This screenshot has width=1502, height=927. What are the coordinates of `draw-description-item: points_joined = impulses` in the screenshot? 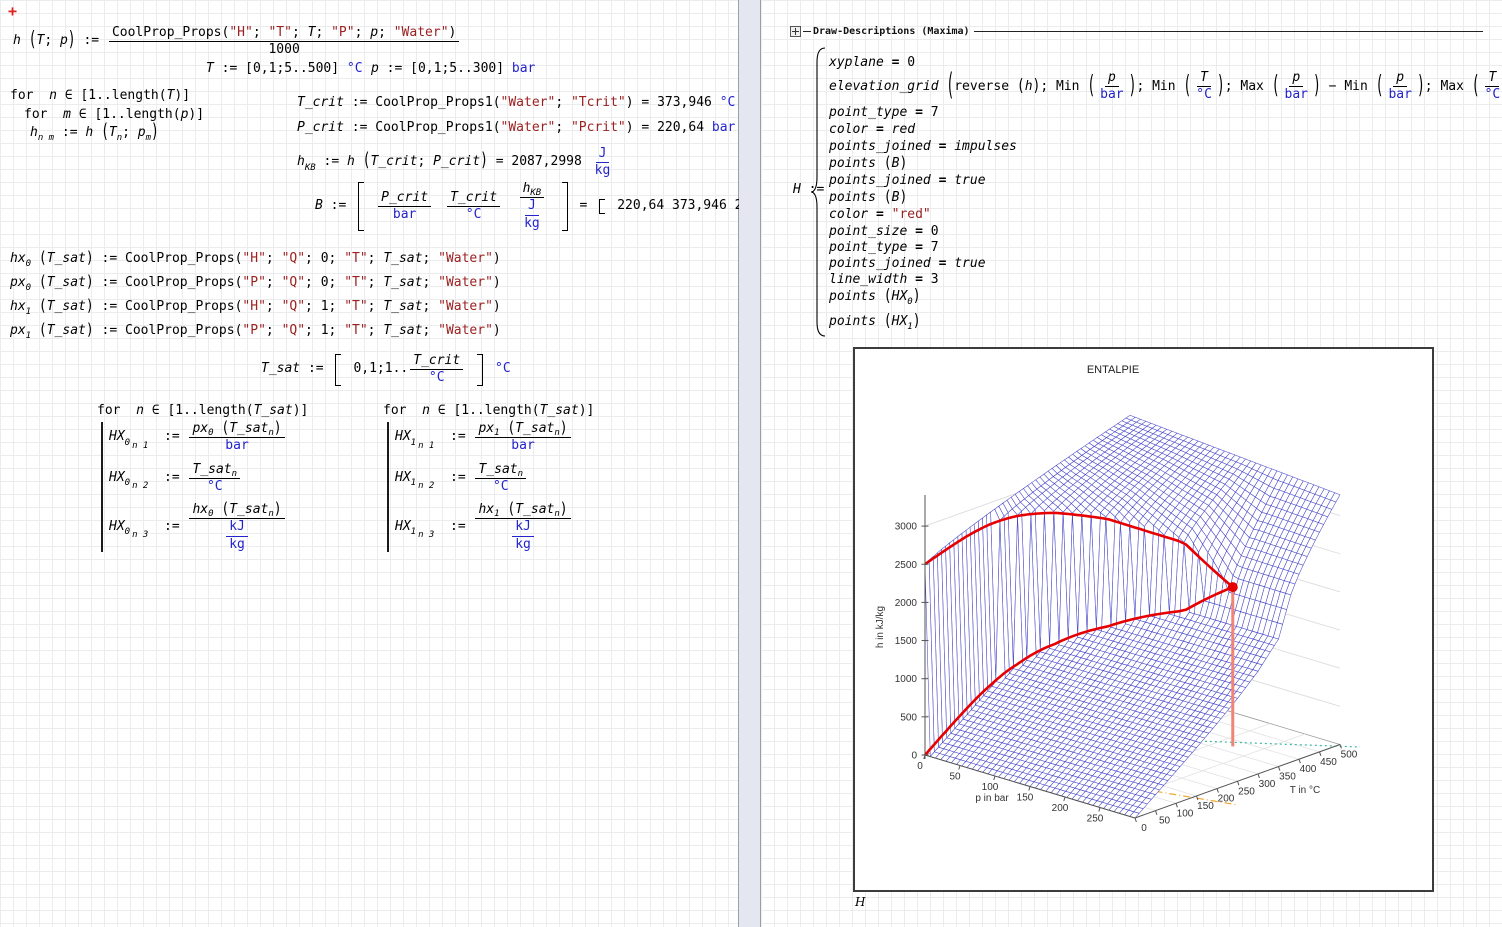 It's located at (923, 146).